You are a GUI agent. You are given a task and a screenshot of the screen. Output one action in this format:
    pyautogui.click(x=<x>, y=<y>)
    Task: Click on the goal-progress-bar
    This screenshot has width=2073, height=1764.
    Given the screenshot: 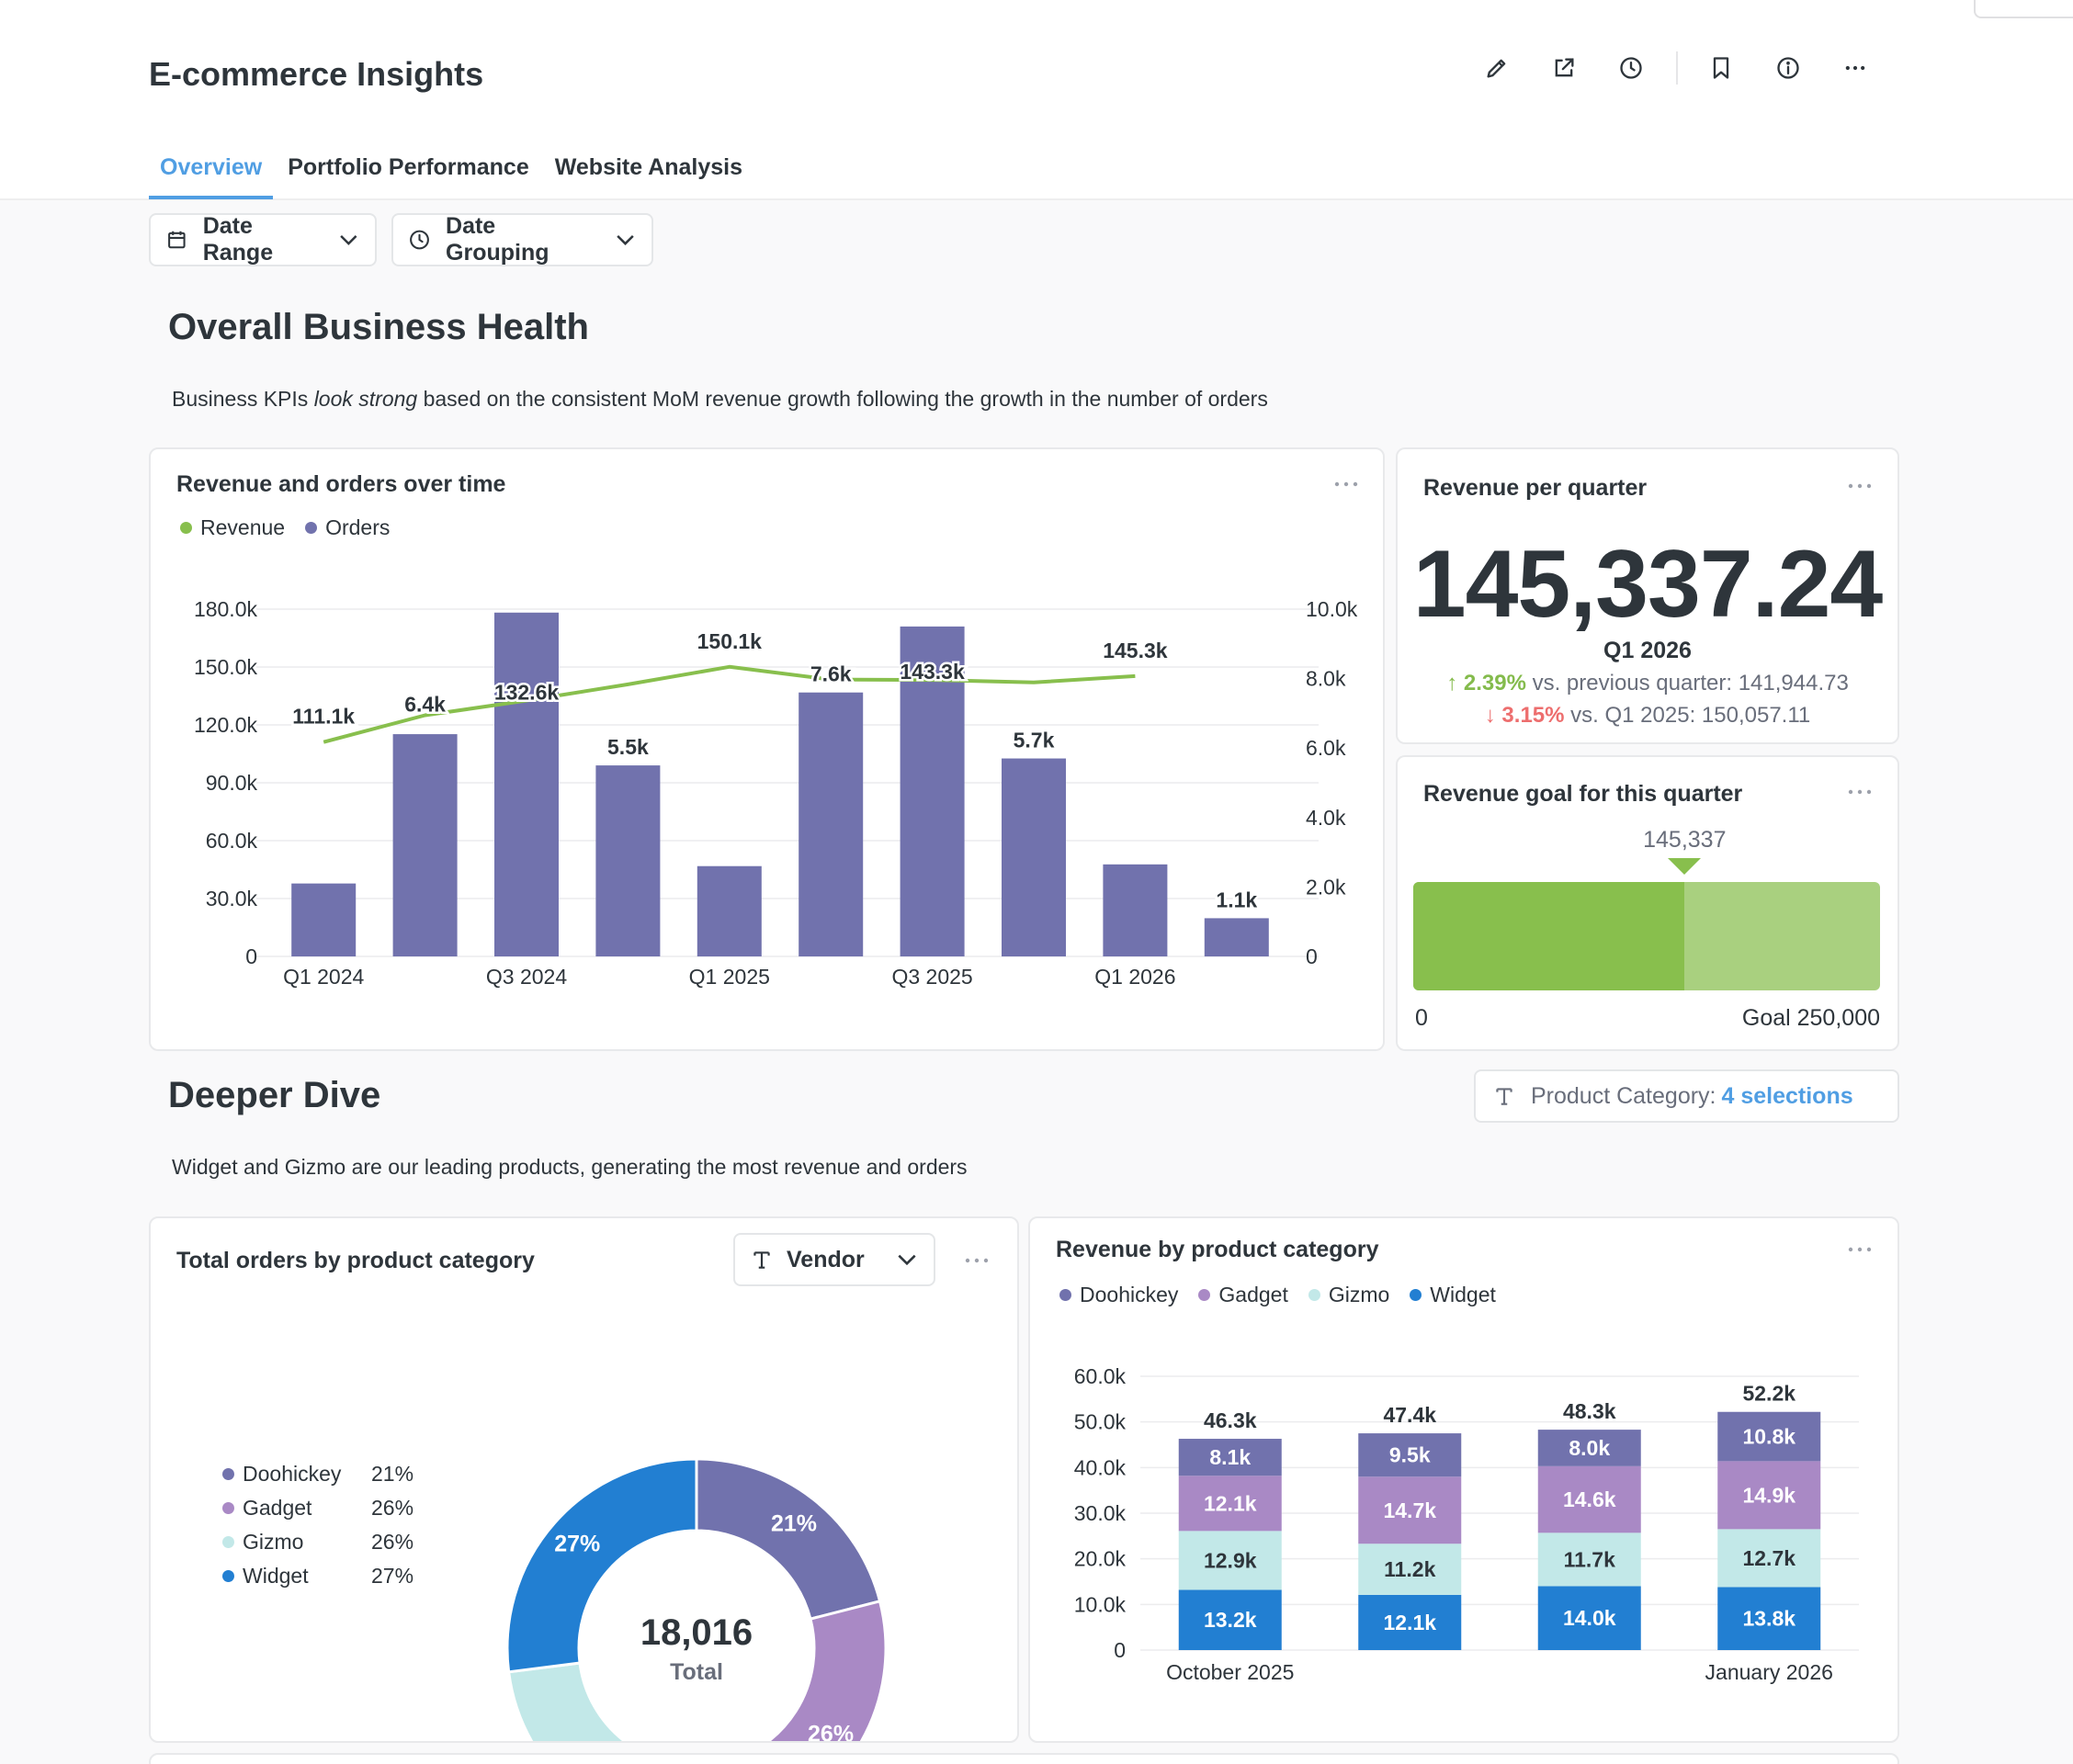 What is the action you would take?
    pyautogui.click(x=1646, y=936)
    